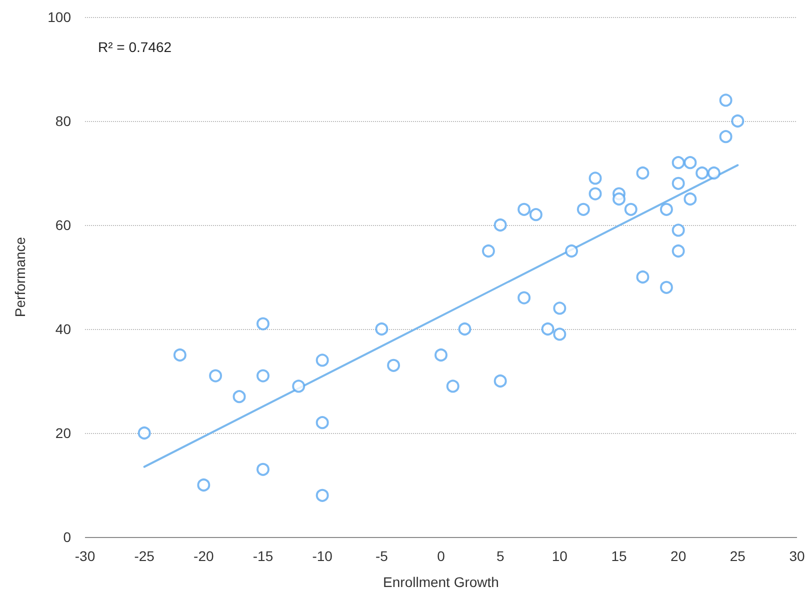  I want to click on y-tick-label: 40, so click(63, 329).